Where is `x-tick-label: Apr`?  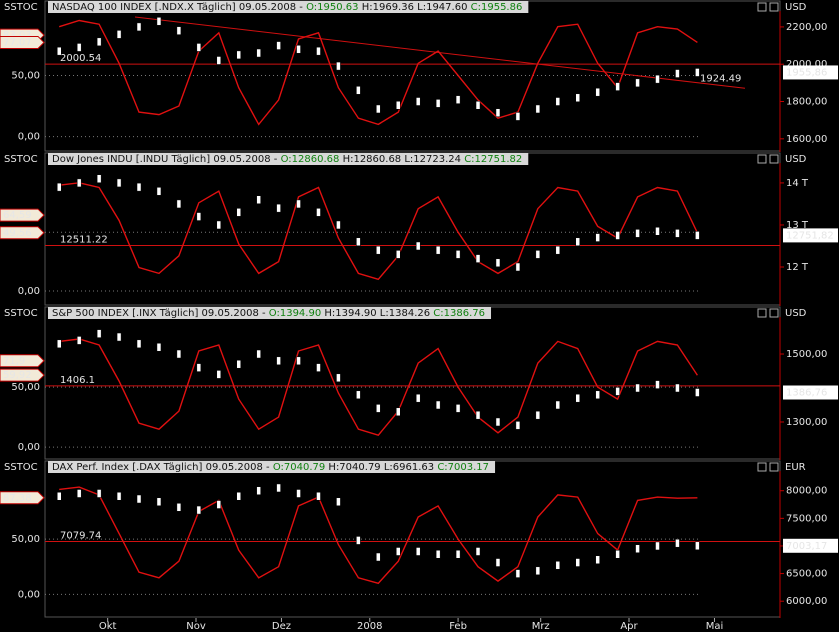 x-tick-label: Apr is located at coordinates (629, 626).